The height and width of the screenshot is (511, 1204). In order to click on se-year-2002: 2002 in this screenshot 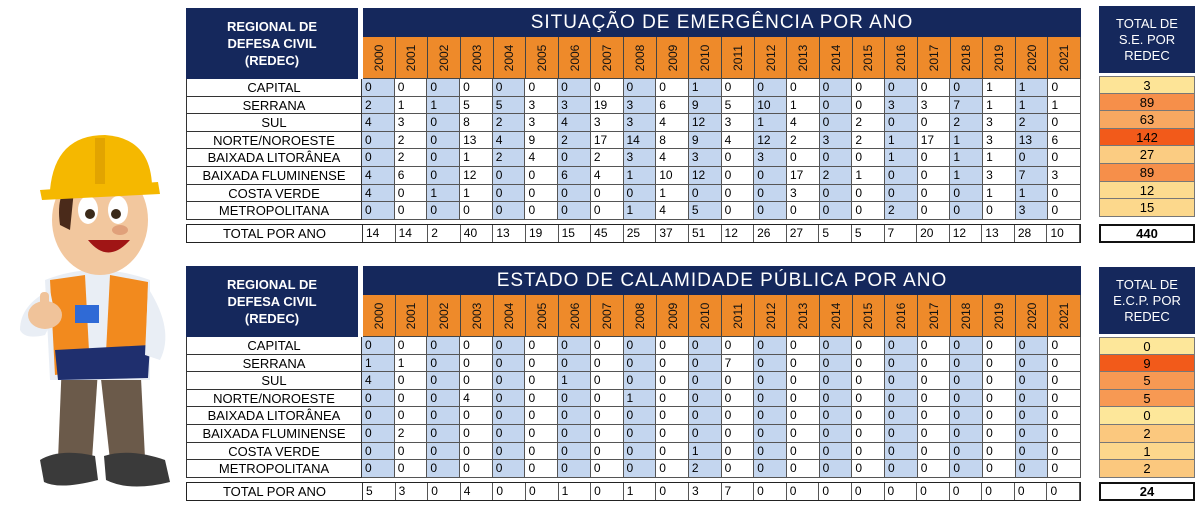, I will do `click(444, 58)`.